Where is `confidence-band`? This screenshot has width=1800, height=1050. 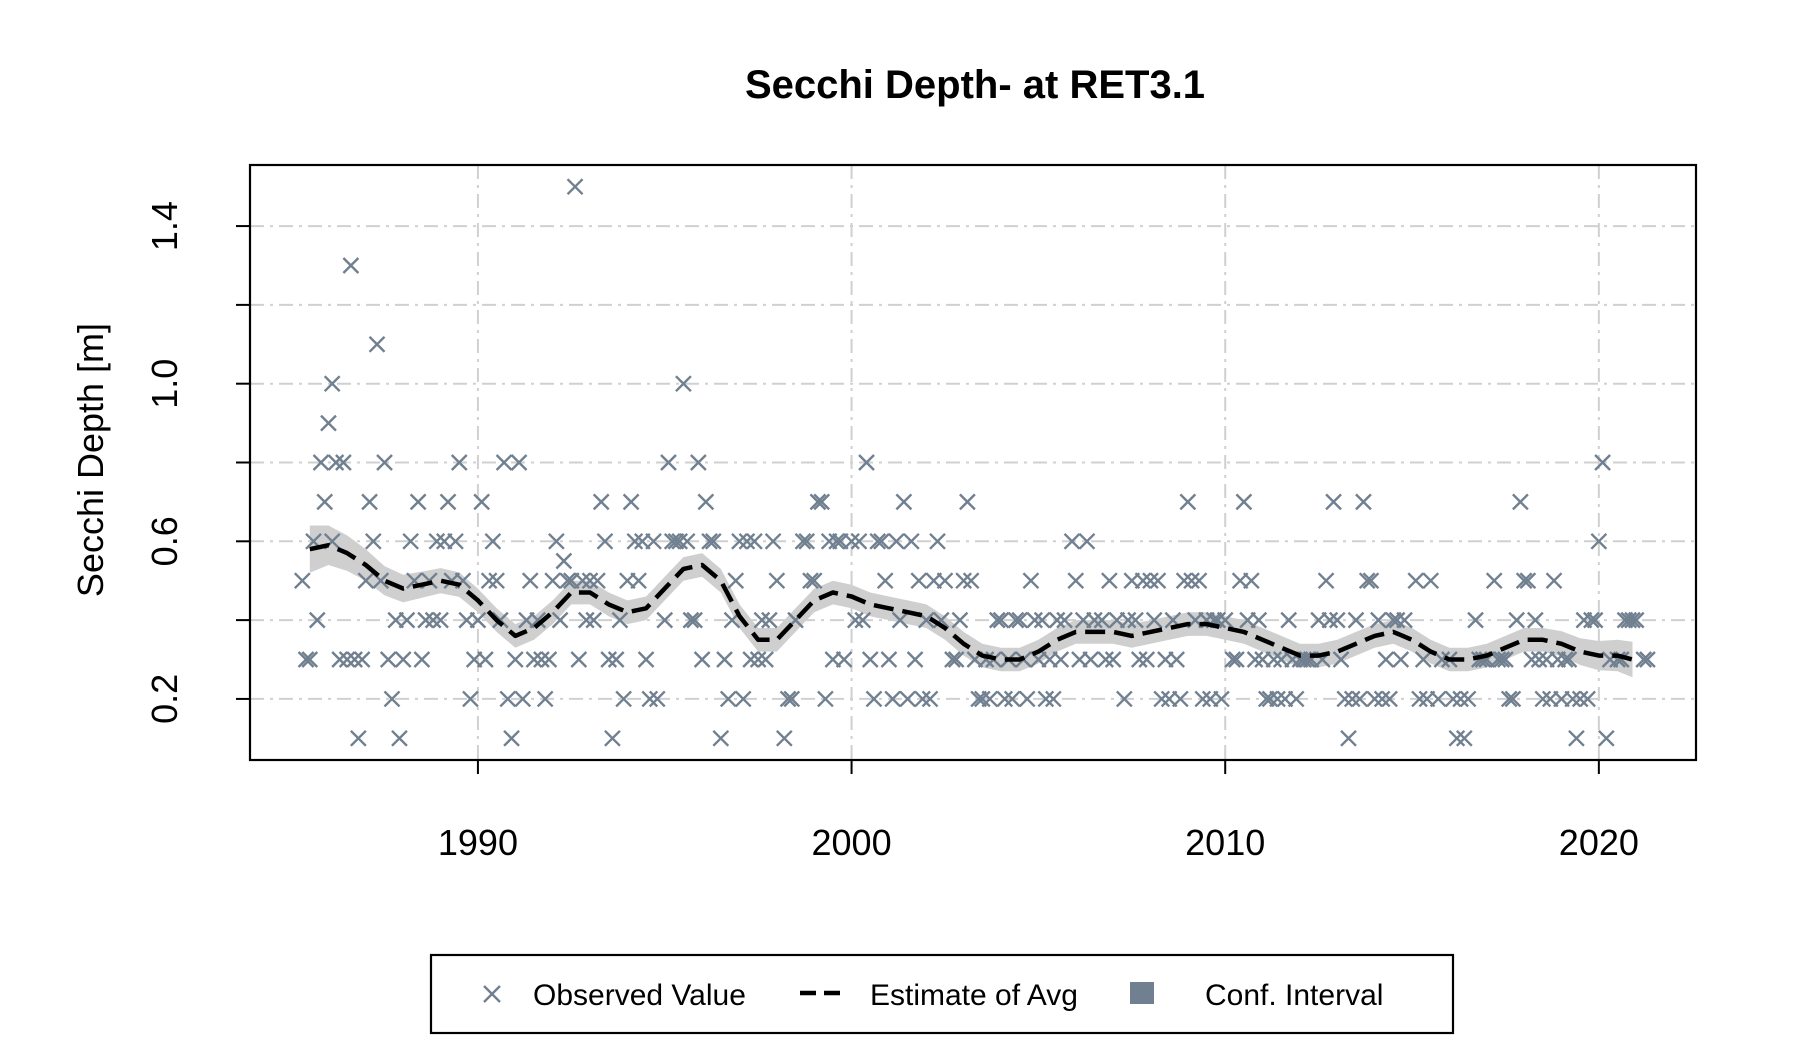 confidence-band is located at coordinates (971, 601).